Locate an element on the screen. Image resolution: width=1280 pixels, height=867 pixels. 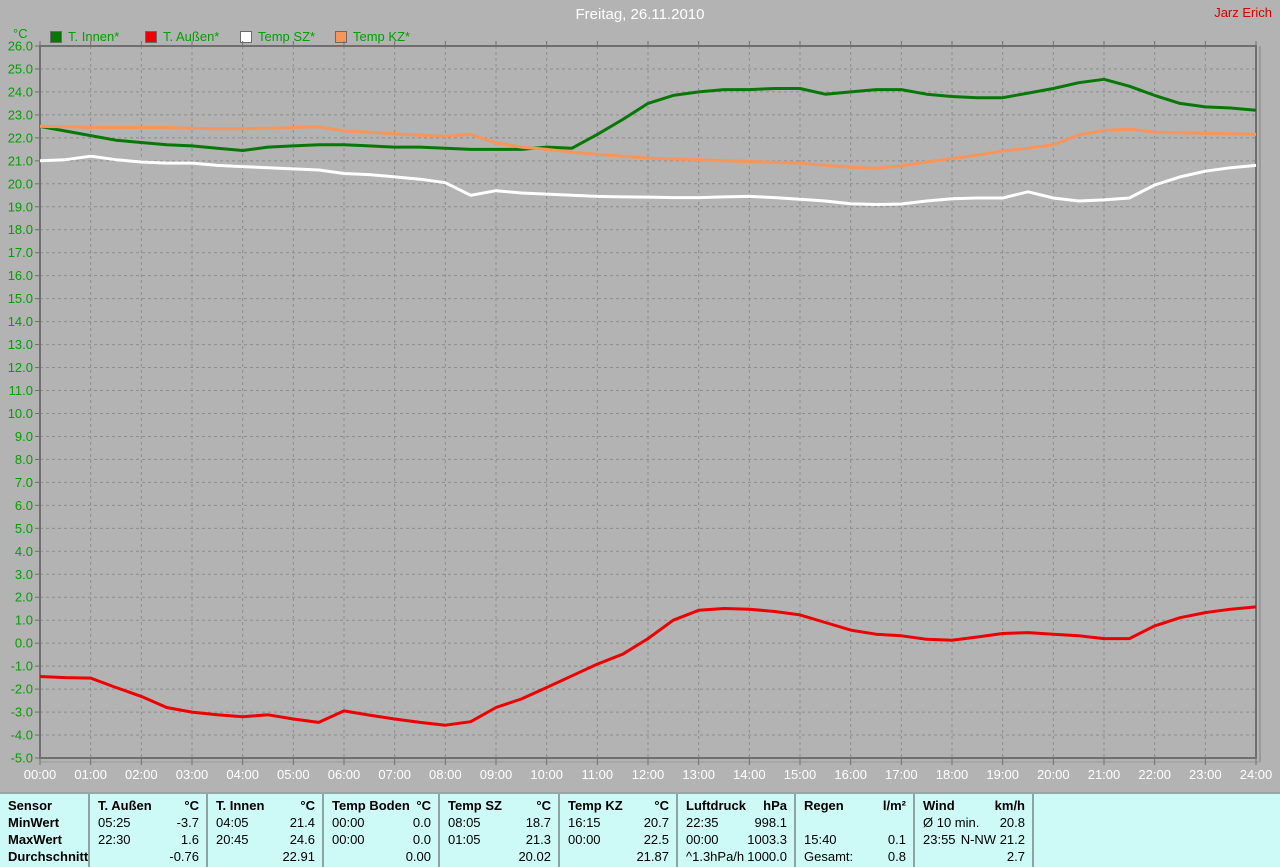
y-tick-label: 25.0 is located at coordinates (20, 68).